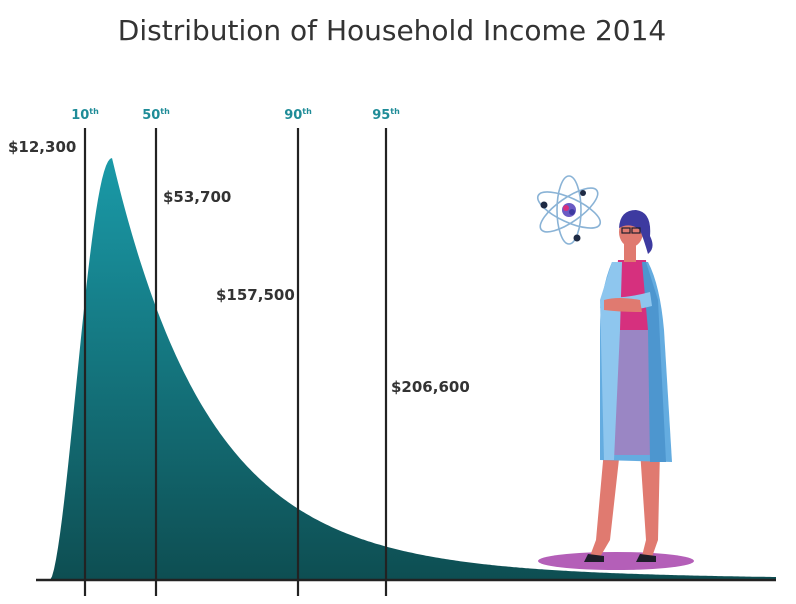  Describe the element at coordinates (430, 387) in the screenshot. I see `percentile-value-95: $206,600` at that location.